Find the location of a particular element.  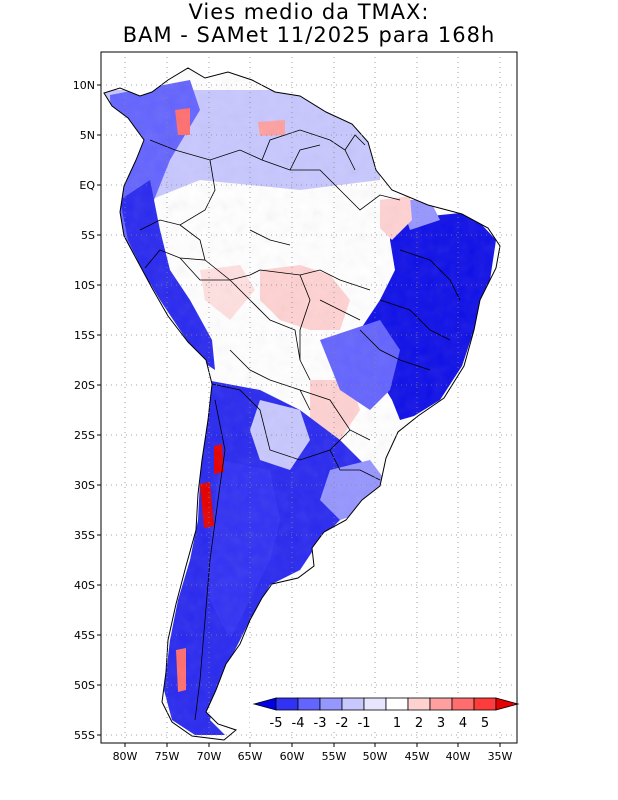

colorbar-arrow-right is located at coordinates (507, 704).